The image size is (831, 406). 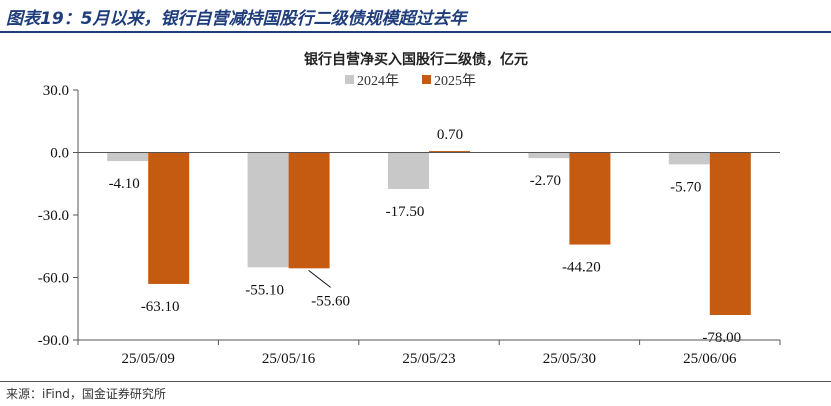 I want to click on data-label-2025: -78.00, so click(x=721, y=338).